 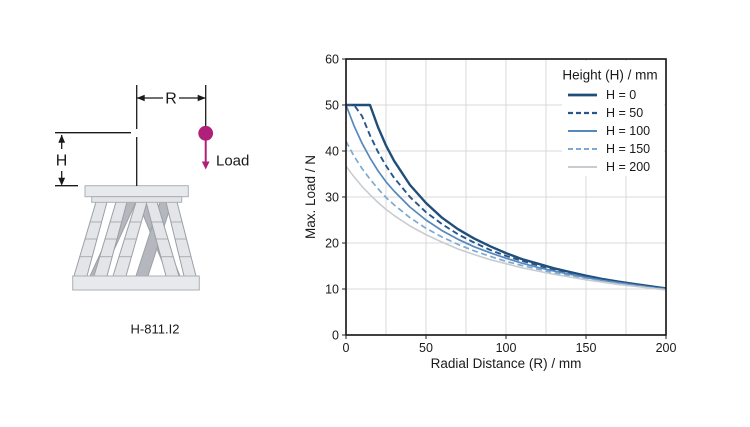 What do you see at coordinates (205, 165) in the screenshot?
I see `load-arrow-down-icon` at bounding box center [205, 165].